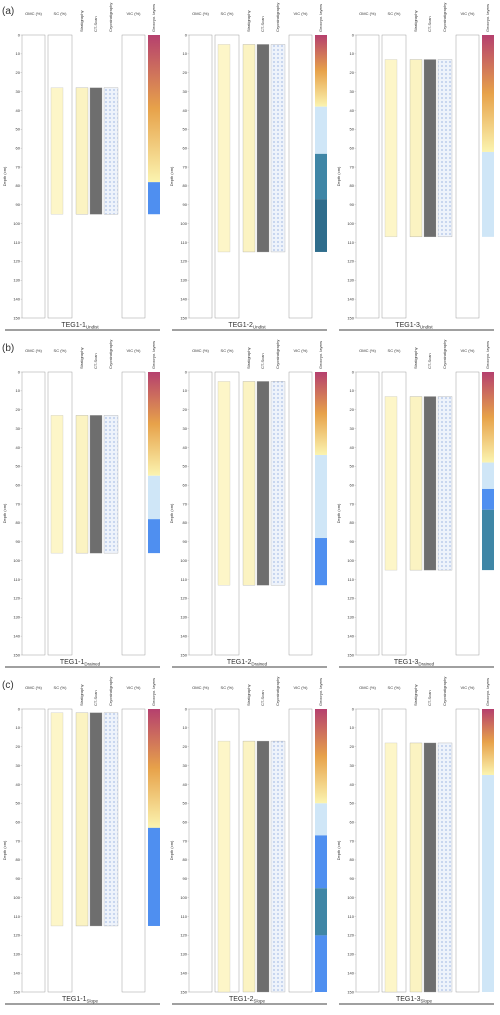  I want to click on core-label: TEG1-2Drained, so click(247, 663).